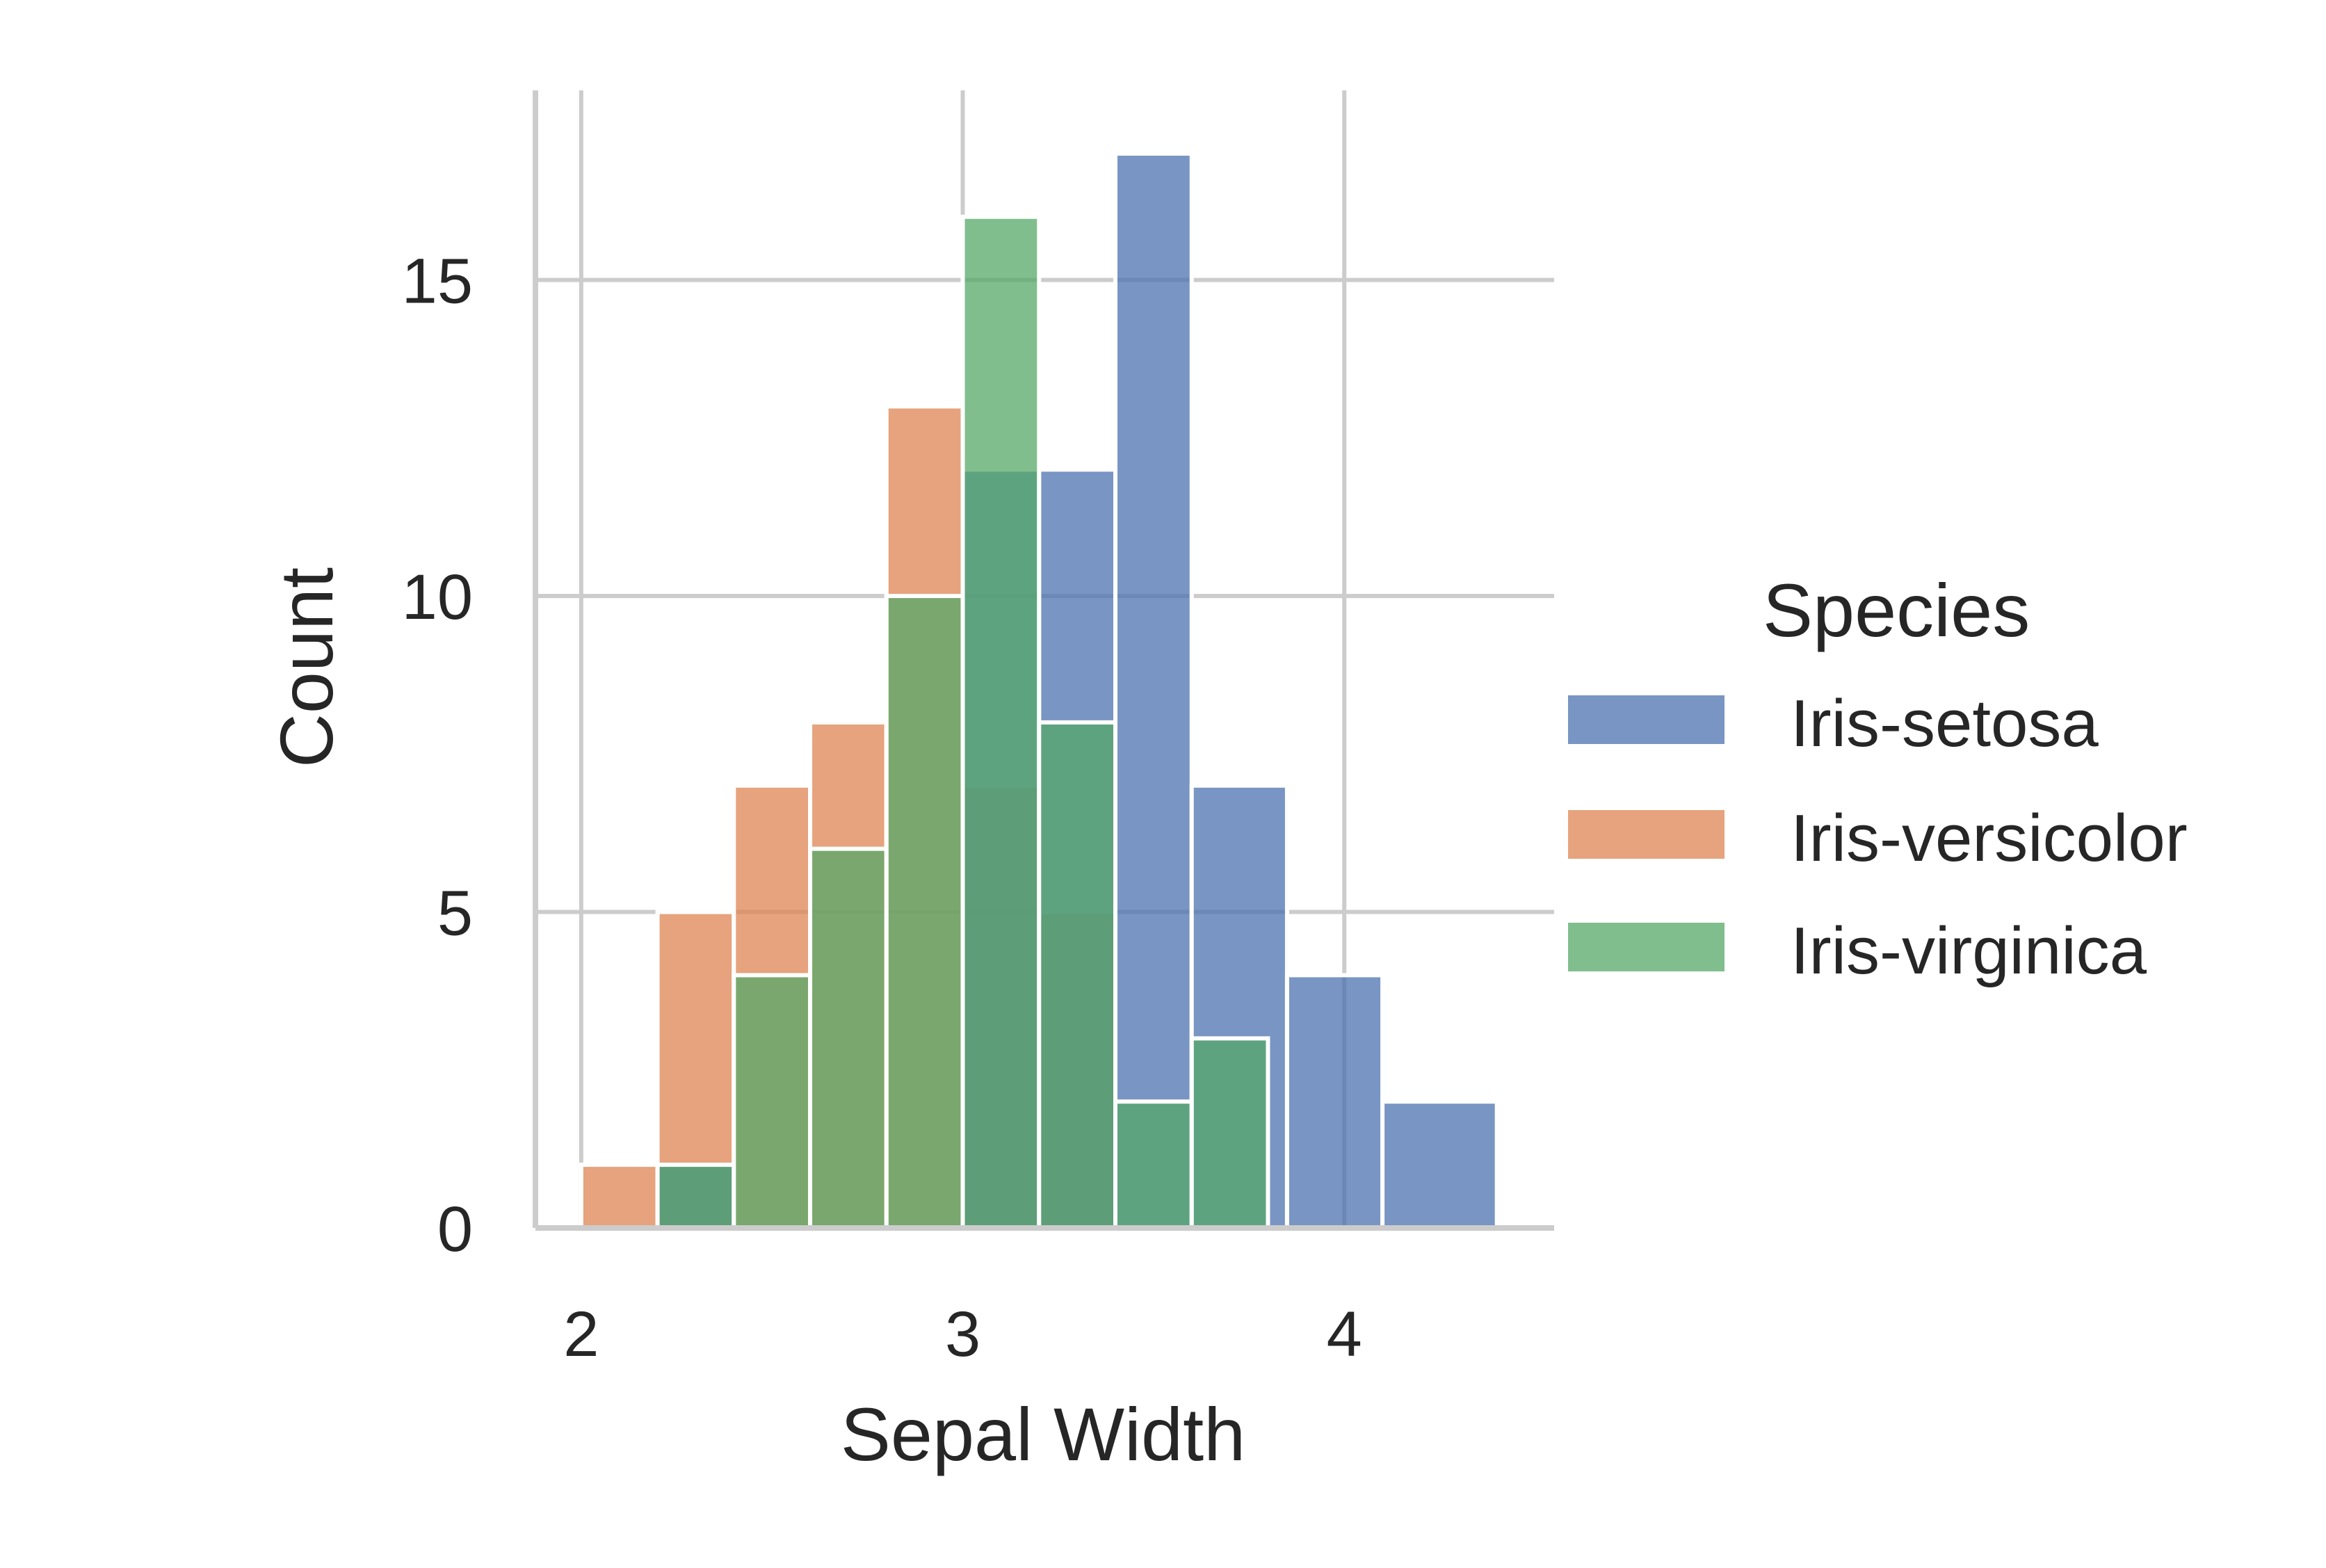 The width and height of the screenshot is (2326, 1568). I want to click on x-axis-label: Sepal Width, so click(1043, 1434).